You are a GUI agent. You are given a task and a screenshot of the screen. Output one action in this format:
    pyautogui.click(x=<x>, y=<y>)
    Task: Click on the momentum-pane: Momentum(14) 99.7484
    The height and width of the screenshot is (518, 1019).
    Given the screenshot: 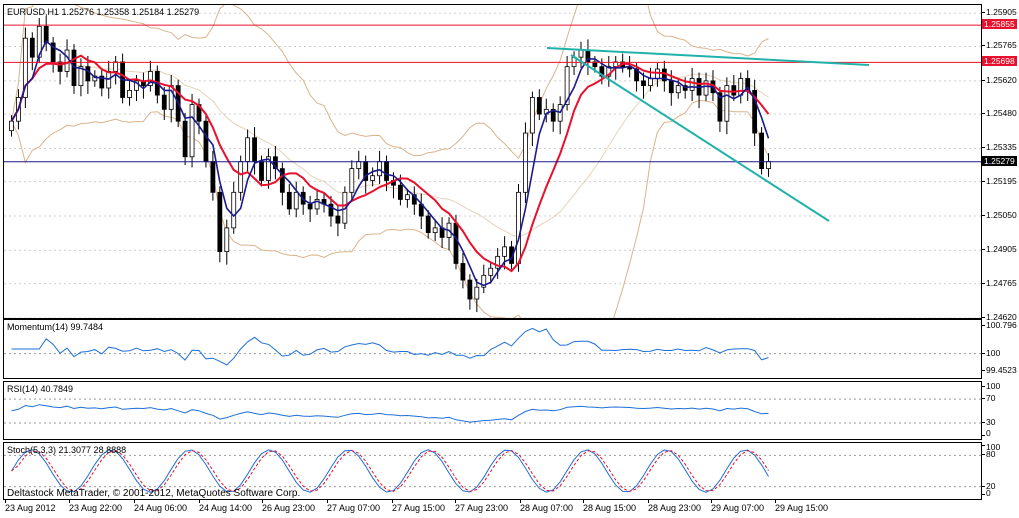 What is the action you would take?
    pyautogui.click(x=492, y=349)
    